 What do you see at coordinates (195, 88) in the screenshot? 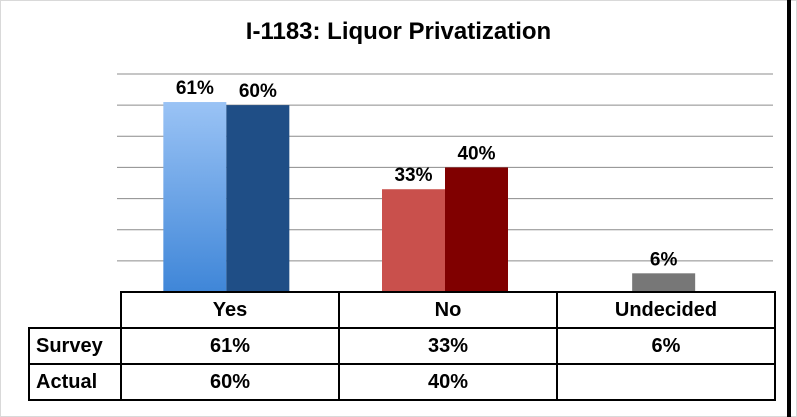
I see `data-label-survey-yes: 61%` at bounding box center [195, 88].